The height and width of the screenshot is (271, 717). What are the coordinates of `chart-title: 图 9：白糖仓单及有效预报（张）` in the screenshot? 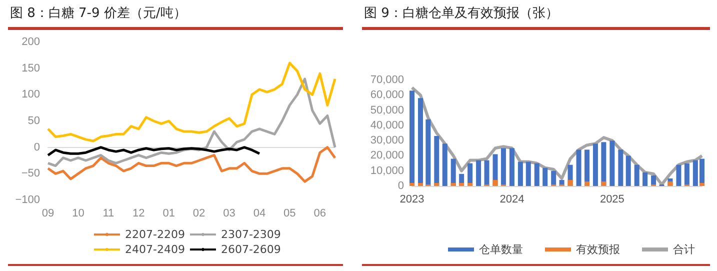 It's located at (461, 13).